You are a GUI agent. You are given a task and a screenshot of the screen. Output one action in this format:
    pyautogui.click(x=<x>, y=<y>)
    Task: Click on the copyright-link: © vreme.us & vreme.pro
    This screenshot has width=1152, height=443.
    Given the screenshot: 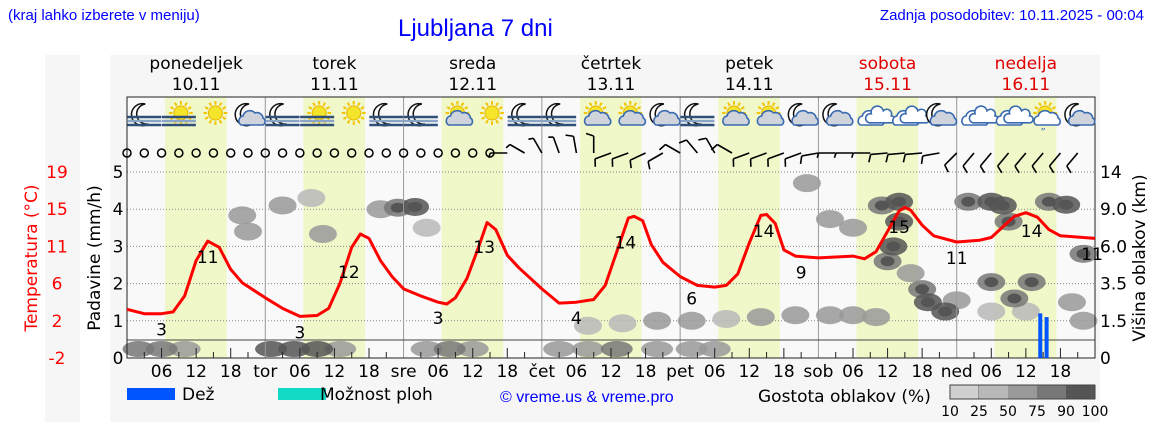 What is the action you would take?
    pyautogui.click(x=587, y=397)
    